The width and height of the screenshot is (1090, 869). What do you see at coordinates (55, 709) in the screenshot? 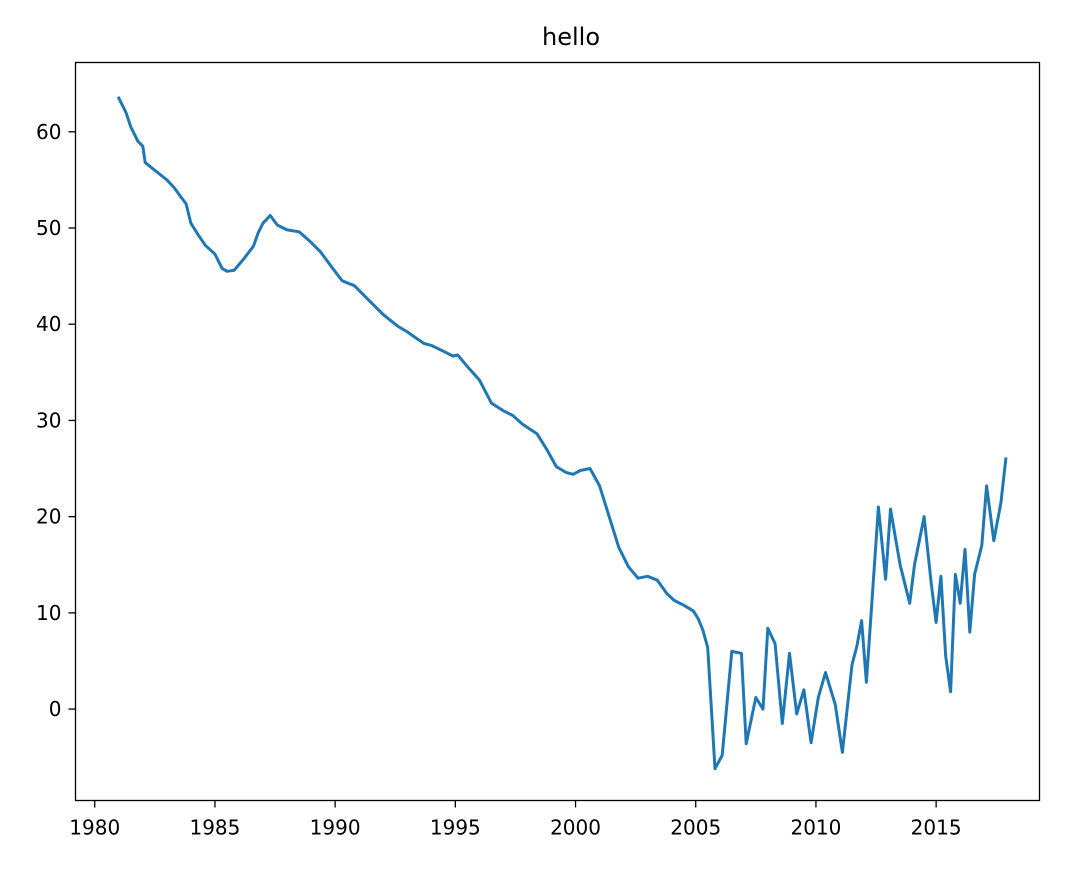
I see `y-tick-label: 0` at bounding box center [55, 709].